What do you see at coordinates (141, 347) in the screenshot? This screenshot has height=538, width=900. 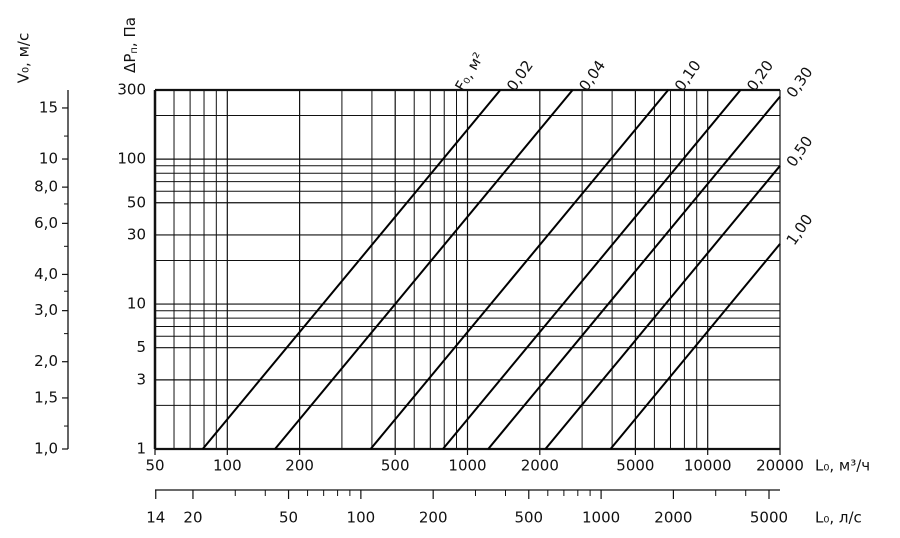 I see `y-tick-label: 5` at bounding box center [141, 347].